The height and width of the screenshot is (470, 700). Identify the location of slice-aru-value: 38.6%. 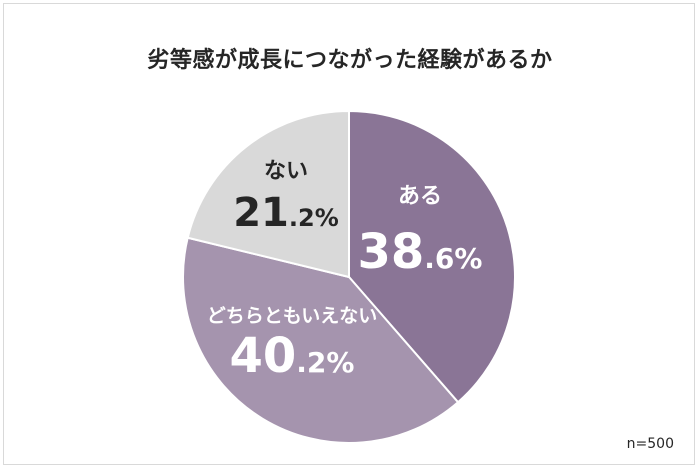
(420, 252).